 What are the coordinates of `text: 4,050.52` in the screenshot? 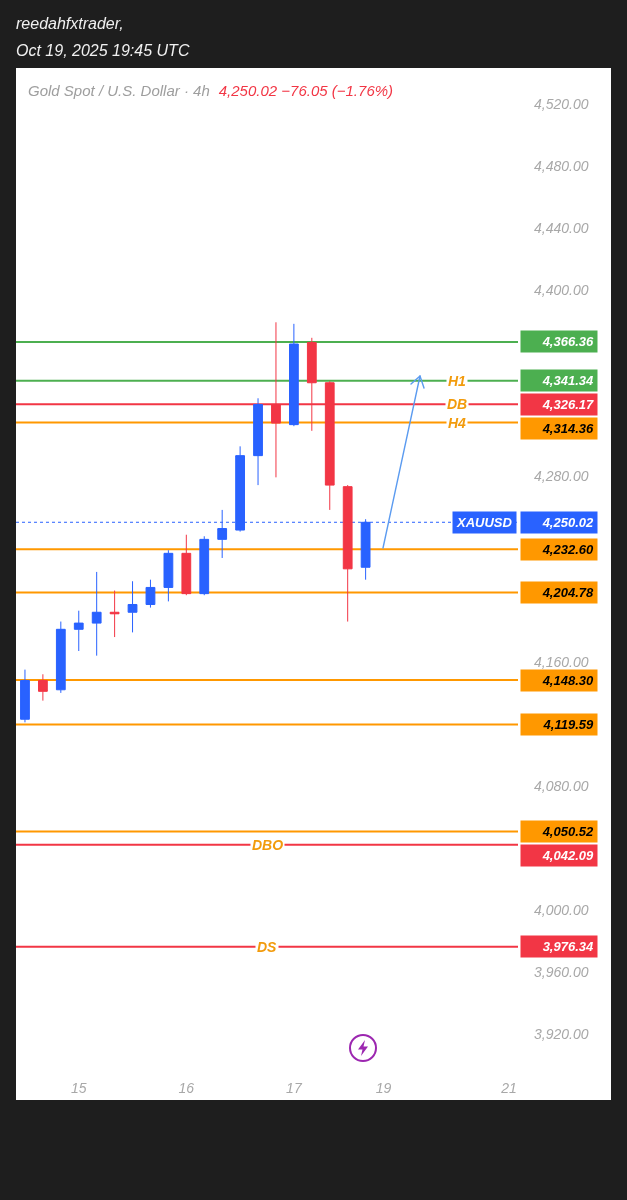 It's located at (567, 831).